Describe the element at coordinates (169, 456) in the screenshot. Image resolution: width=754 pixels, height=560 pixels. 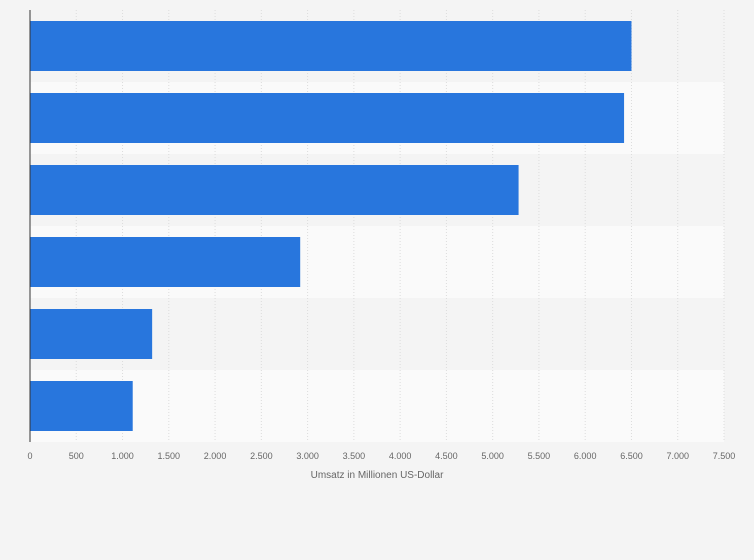
I see `x-tick-label: 1.500` at that location.